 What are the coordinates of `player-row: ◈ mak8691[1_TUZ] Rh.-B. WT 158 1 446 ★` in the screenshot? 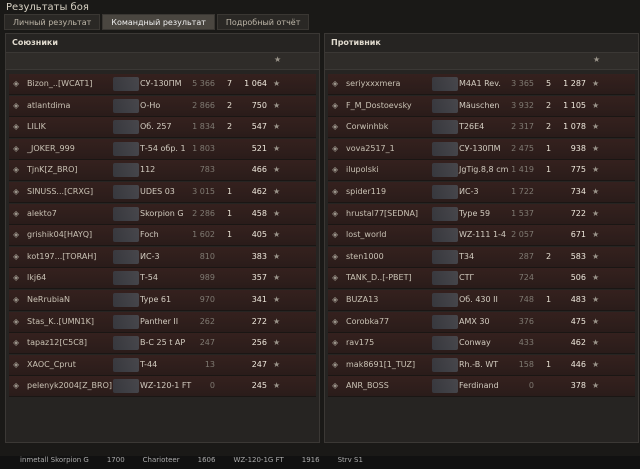 It's located at (481, 365).